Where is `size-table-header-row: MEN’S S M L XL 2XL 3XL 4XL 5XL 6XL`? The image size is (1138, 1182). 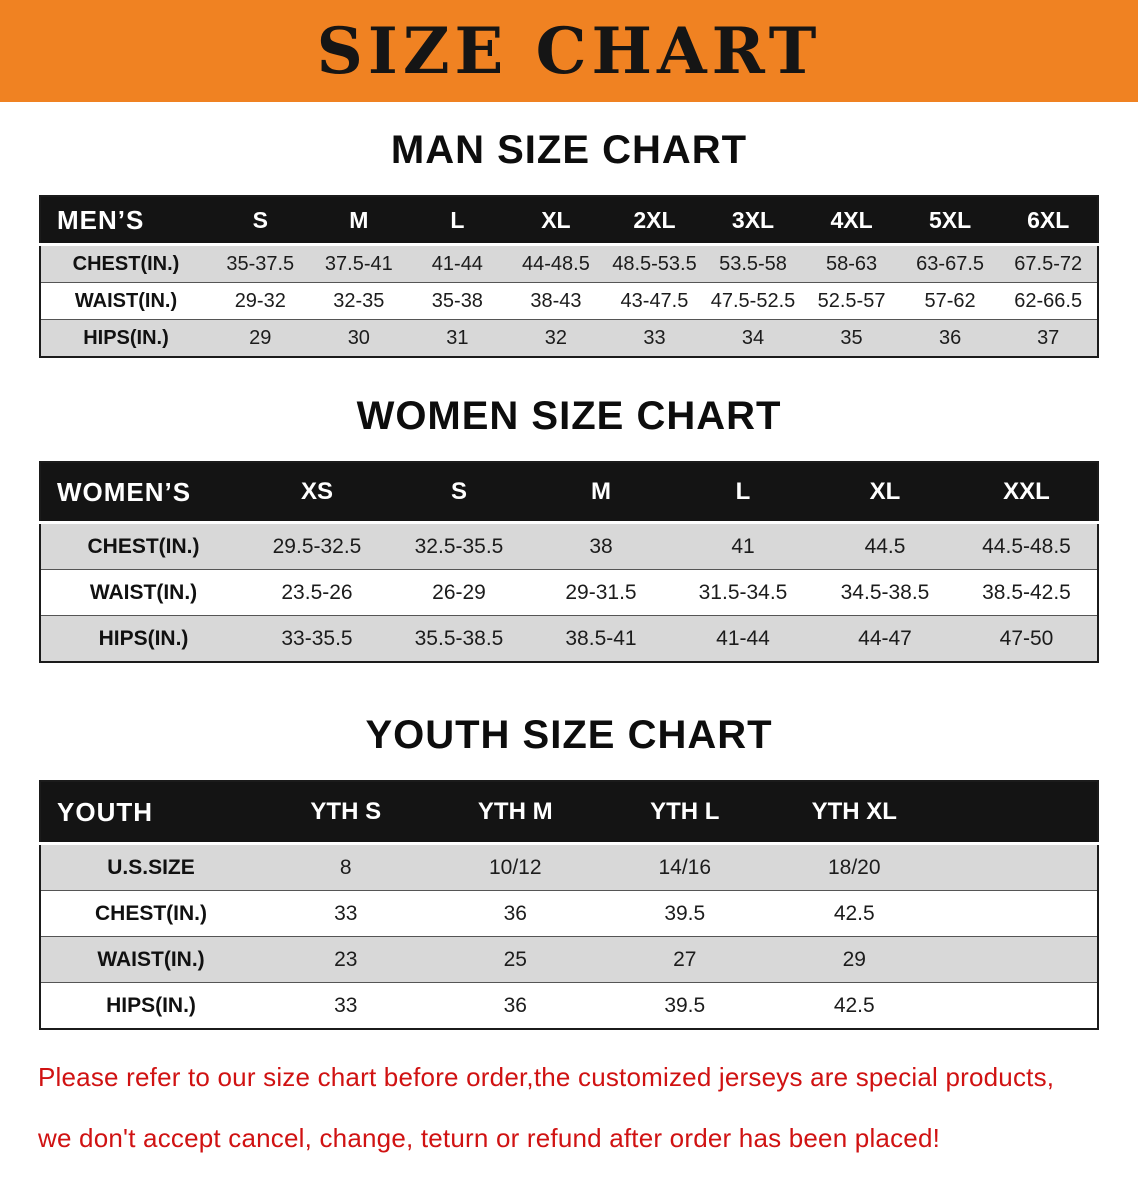
size-table-header-row: MEN’S S M L XL 2XL 3XL 4XL 5XL 6XL is located at coordinates (569, 221).